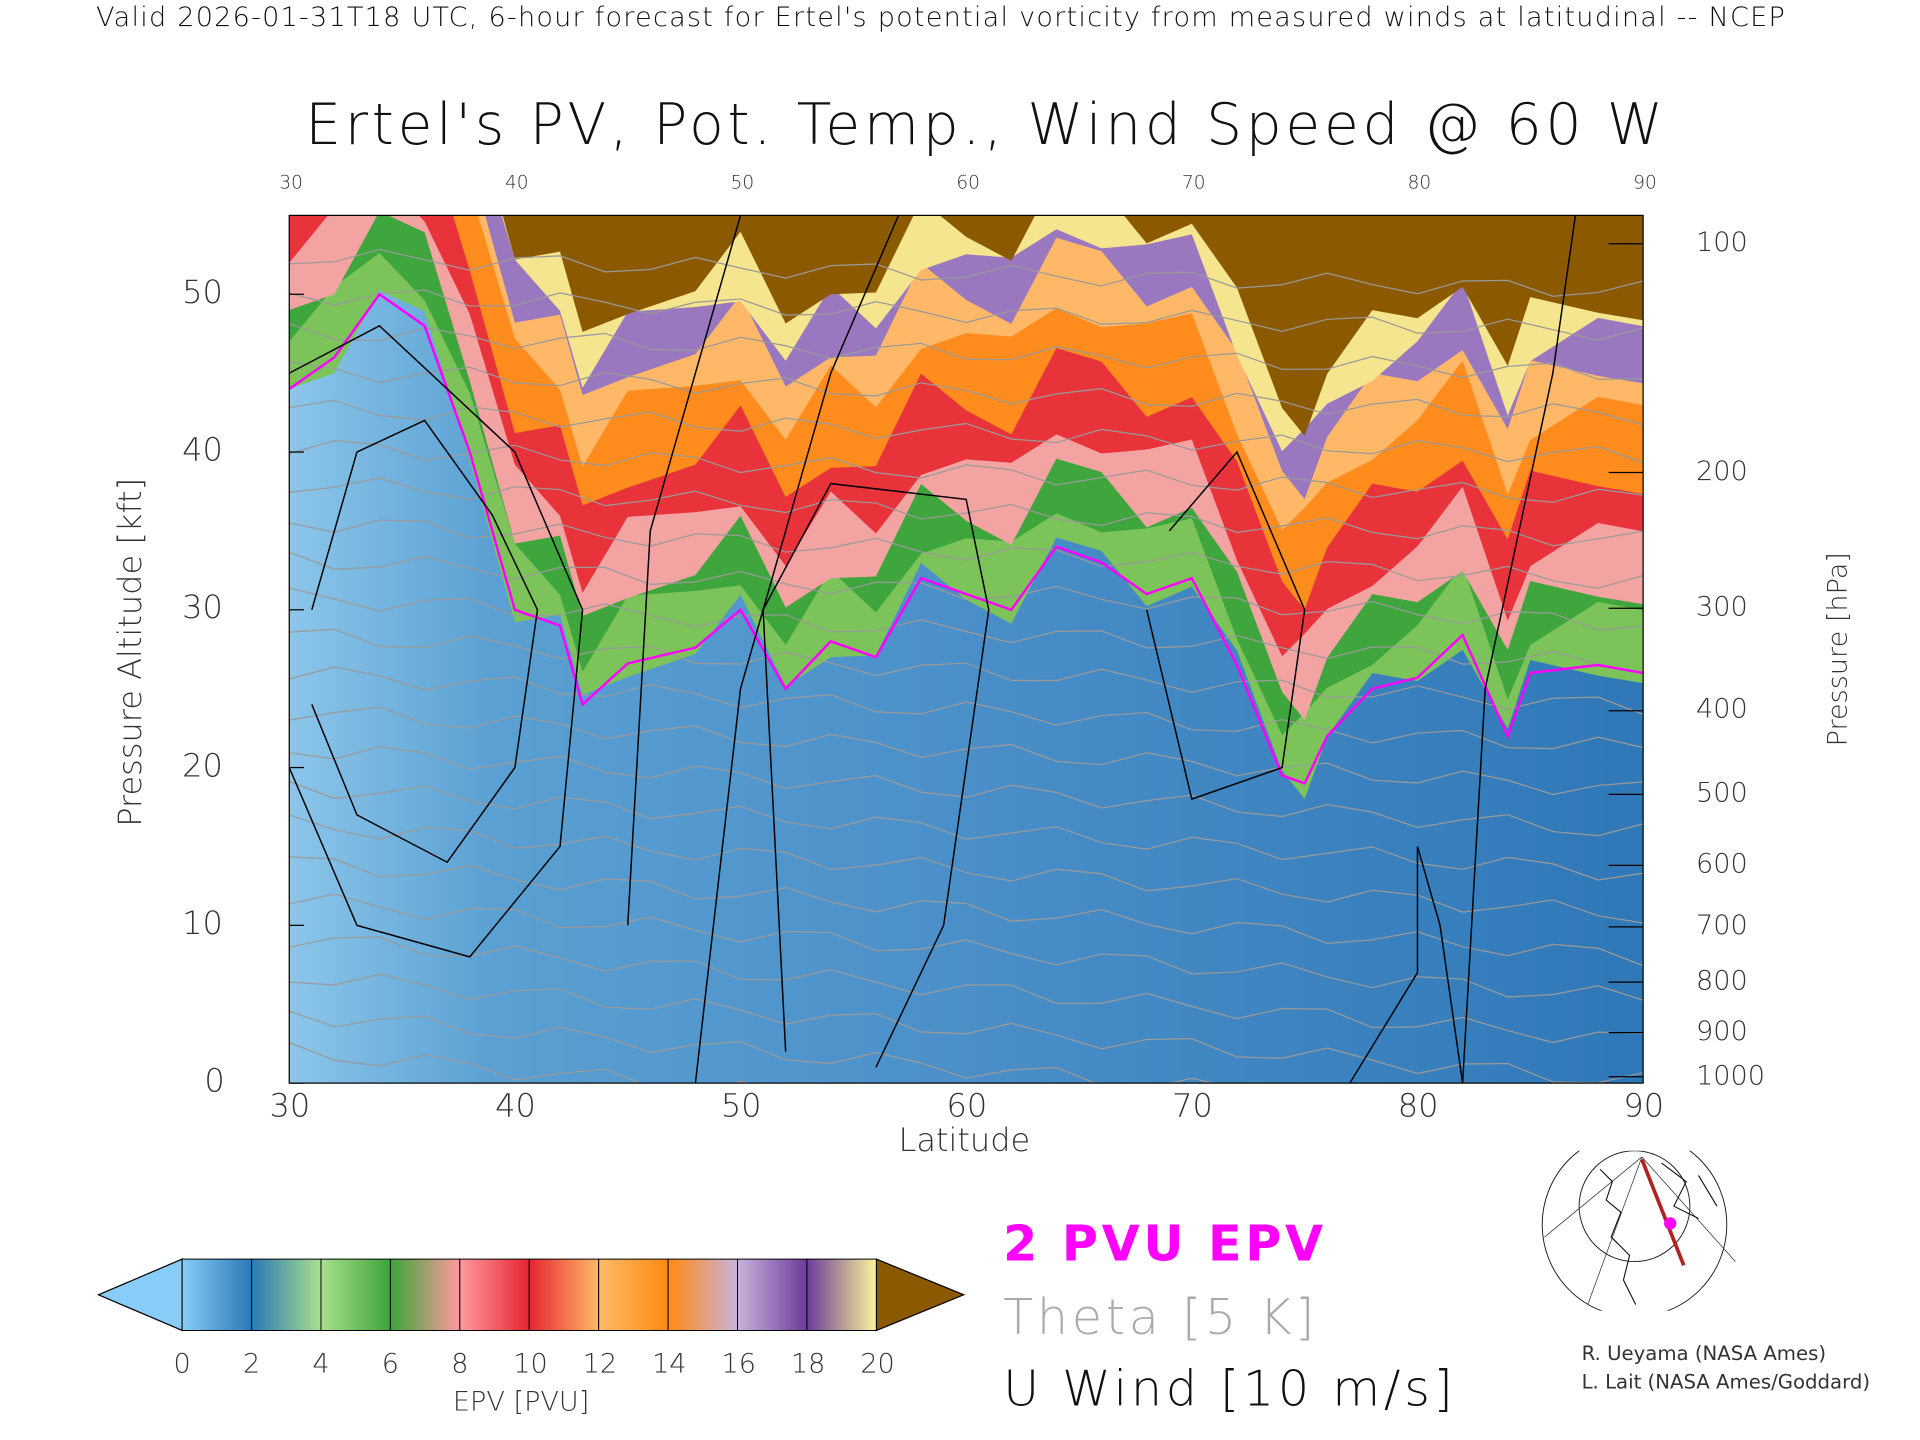 The image size is (1920, 1440). What do you see at coordinates (1722, 865) in the screenshot?
I see `y2-tick-label: 600` at bounding box center [1722, 865].